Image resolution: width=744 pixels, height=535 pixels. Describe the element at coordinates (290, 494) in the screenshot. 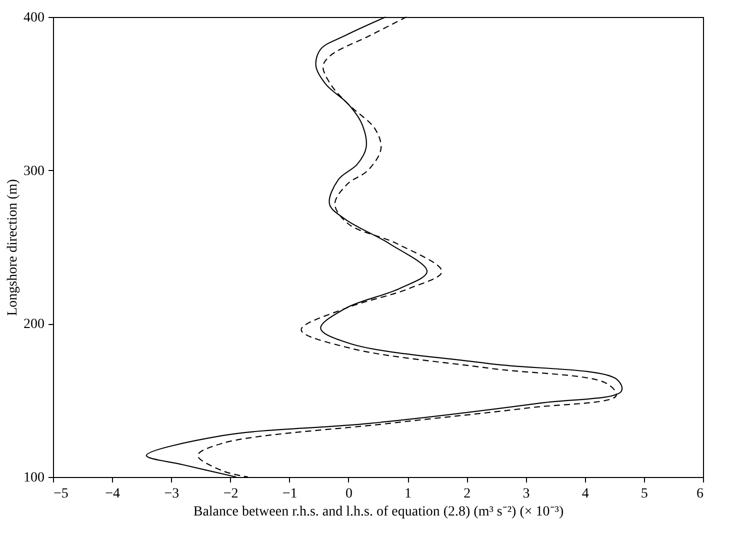

I see `x-tick-label: −1` at that location.